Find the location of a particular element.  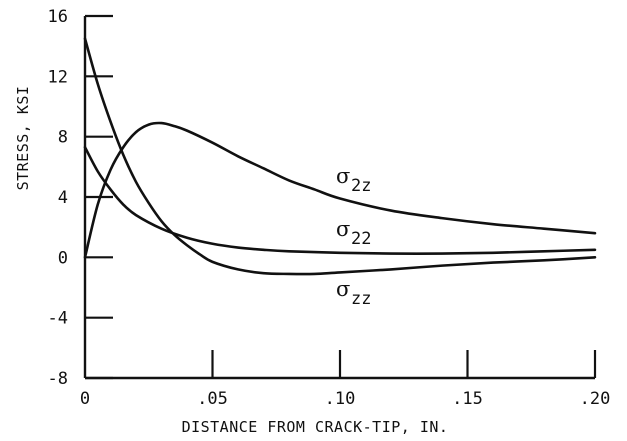

series-label-sigma-zz: σ zz is located at coordinates (353, 293).